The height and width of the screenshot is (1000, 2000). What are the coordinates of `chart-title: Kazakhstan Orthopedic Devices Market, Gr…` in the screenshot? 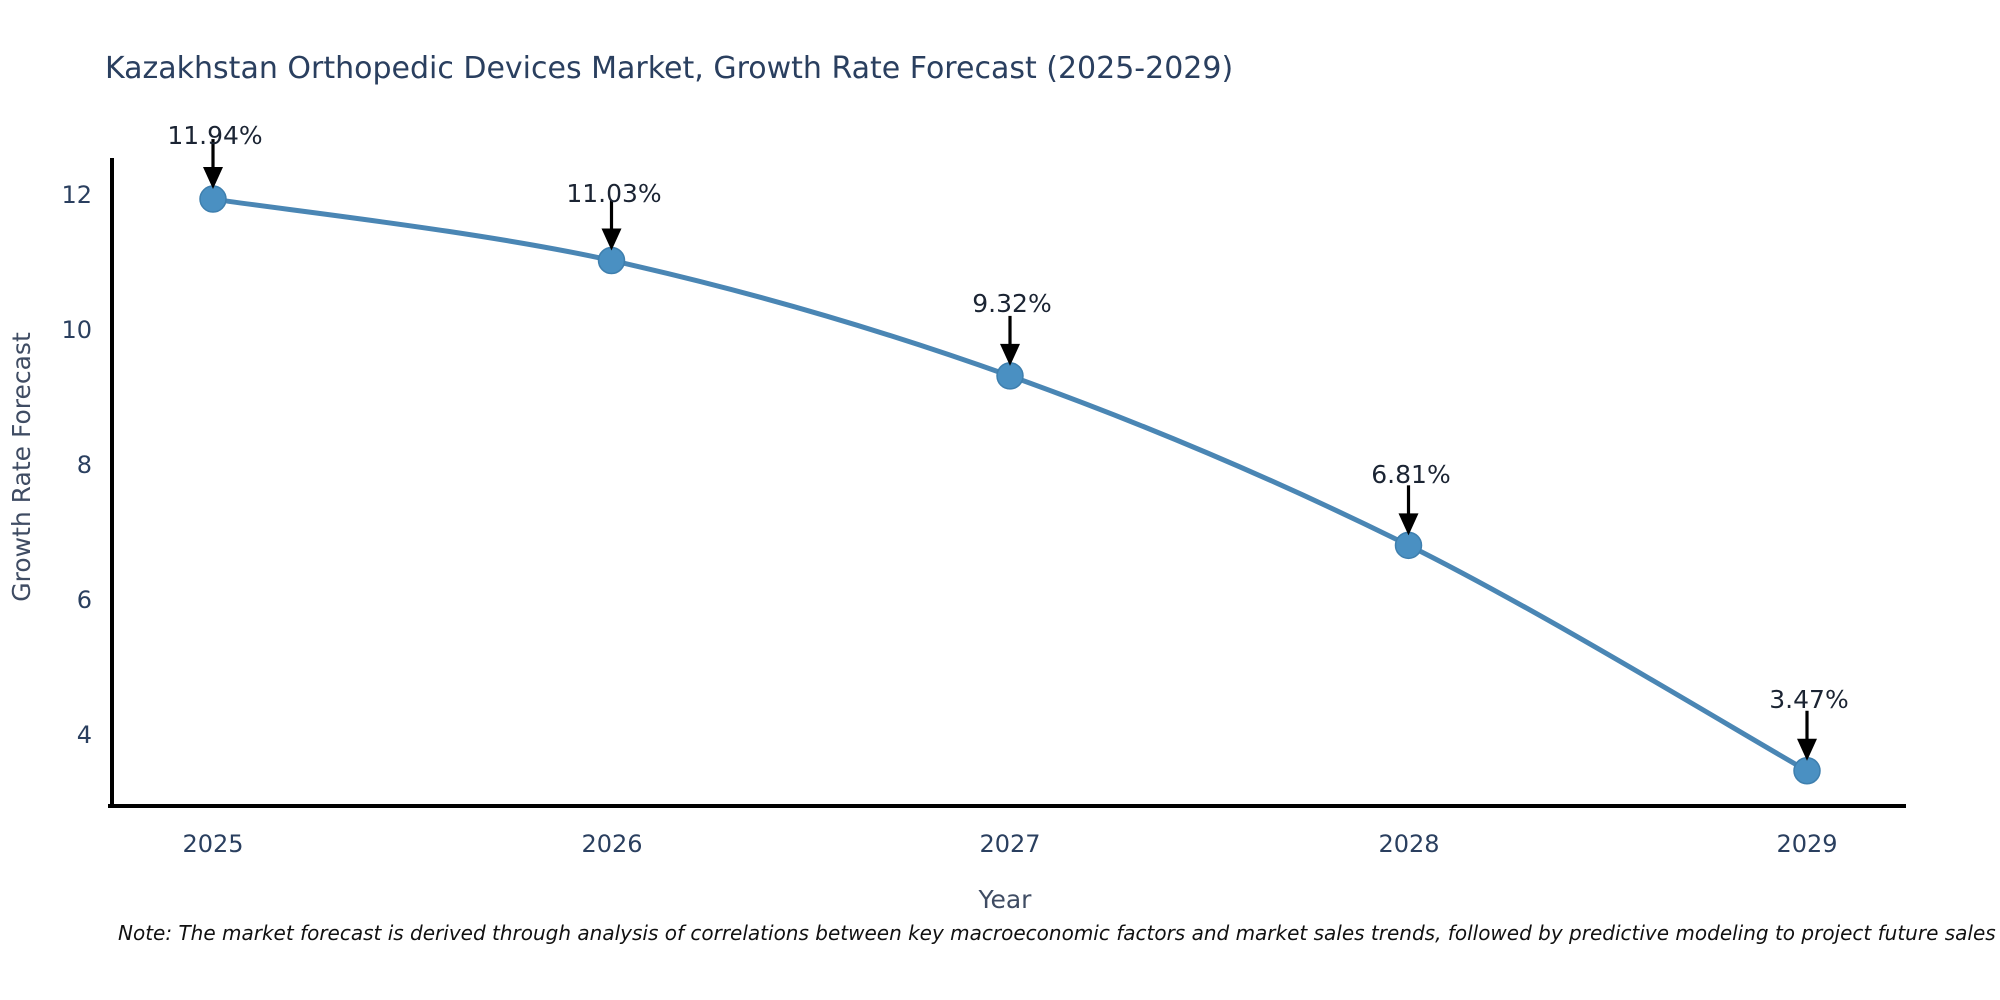 It's located at (669, 68).